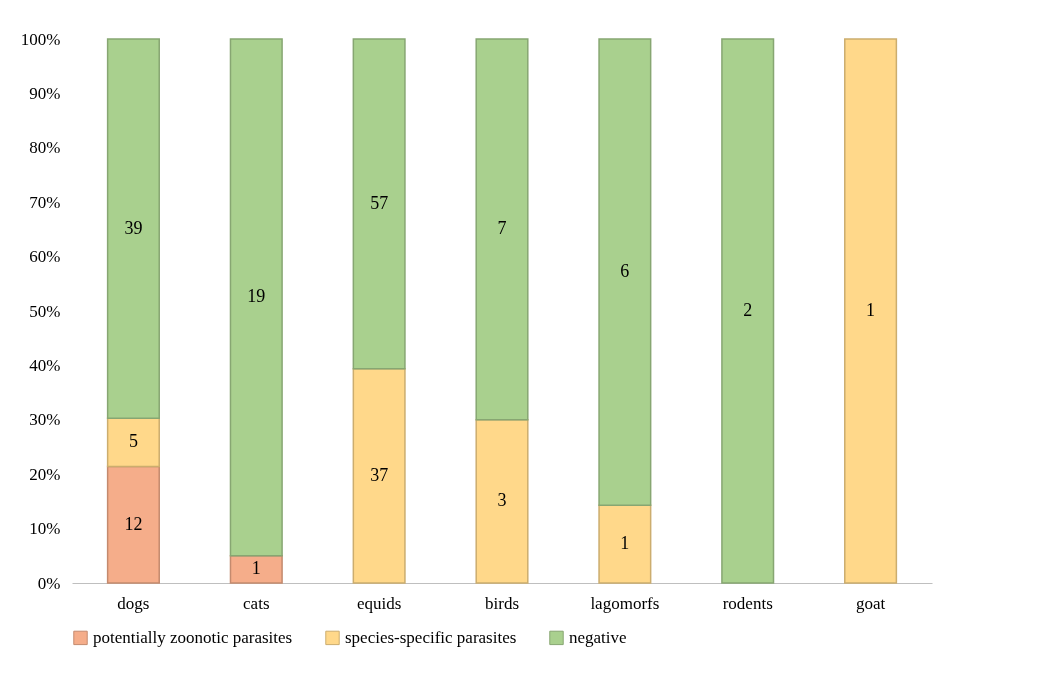 Image resolution: width=1052 pixels, height=693 pixels. What do you see at coordinates (133, 603) in the screenshot?
I see `x-tick-label: dogs` at bounding box center [133, 603].